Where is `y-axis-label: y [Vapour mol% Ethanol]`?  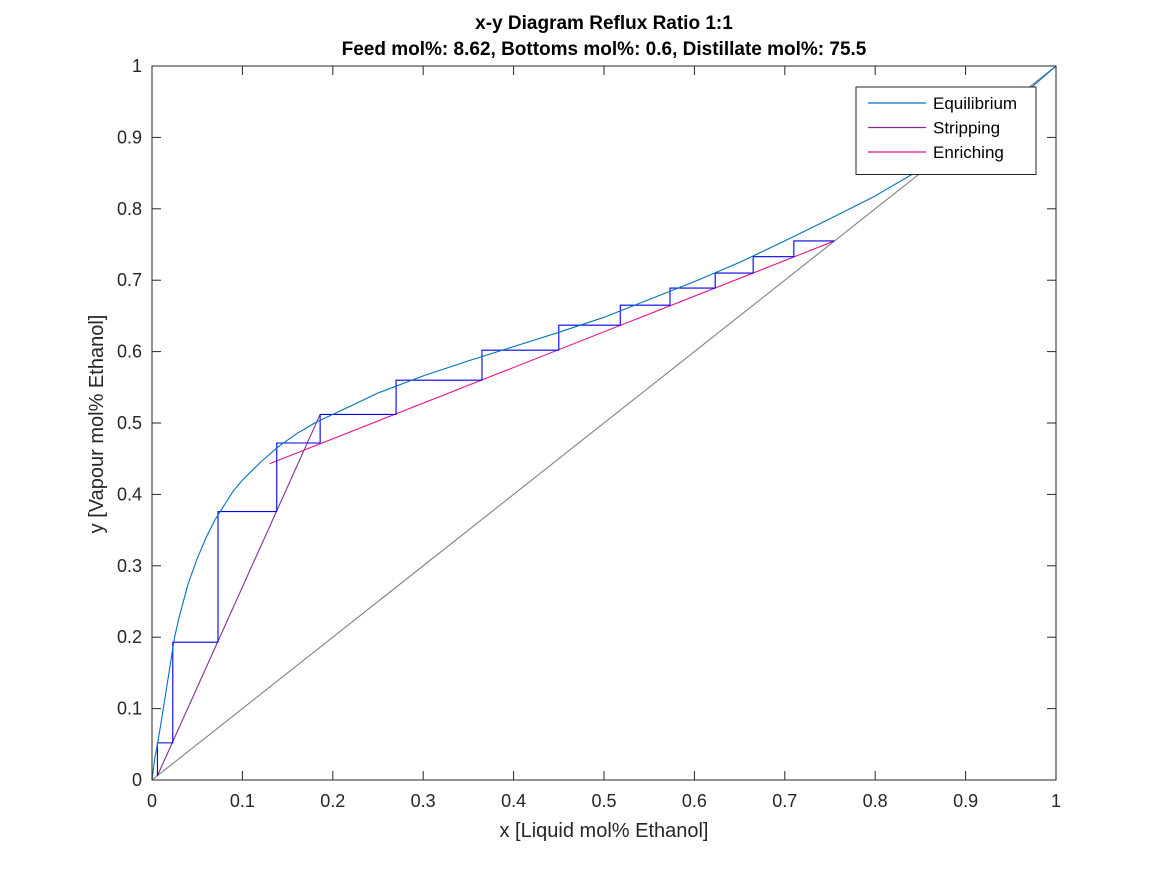 y-axis-label: y [Vapour mol% Ethanol] is located at coordinates (97, 424).